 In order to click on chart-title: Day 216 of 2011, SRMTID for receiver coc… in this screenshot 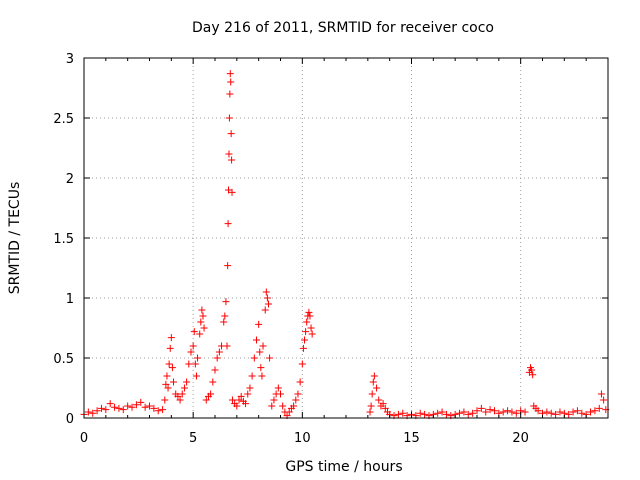, I will do `click(343, 28)`.